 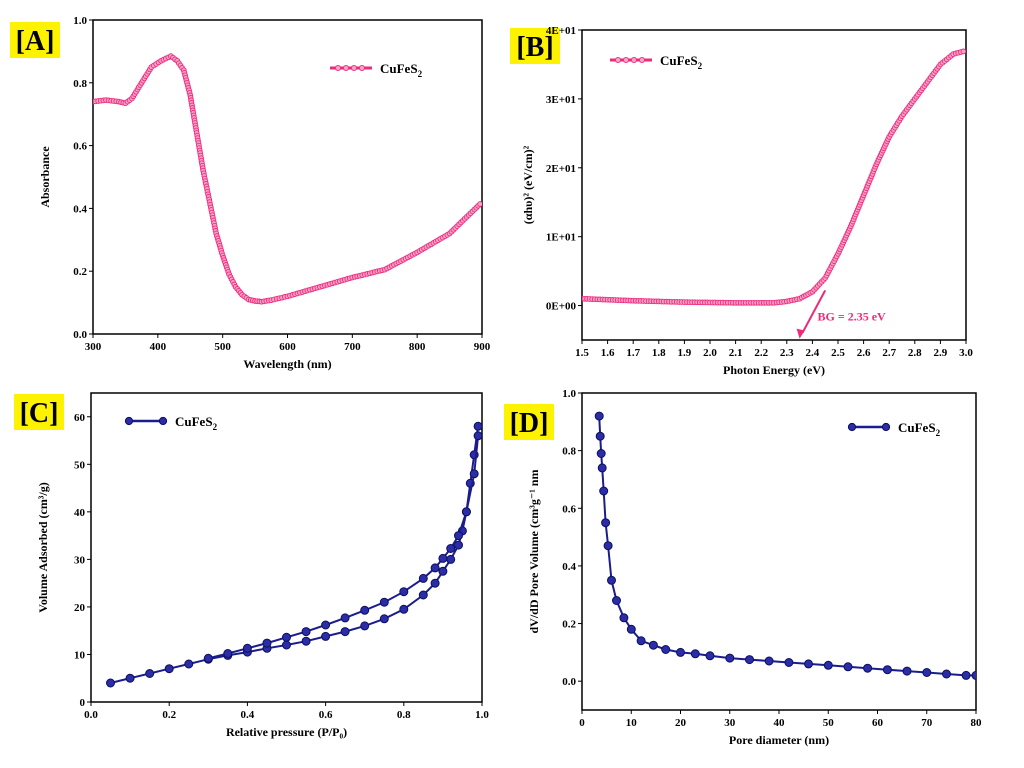 What do you see at coordinates (864, 353) in the screenshot?
I see `x-tick-label: 2.6` at bounding box center [864, 353].